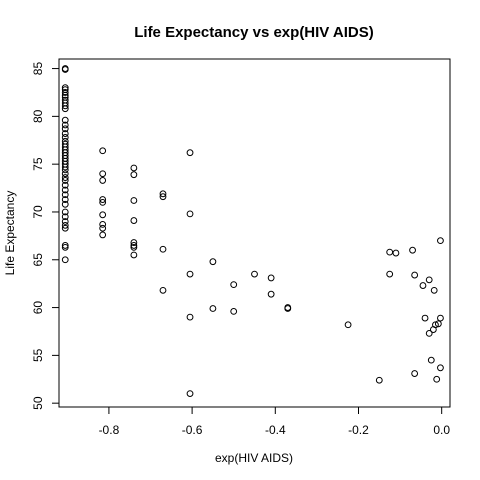 The image size is (480, 480). I want to click on x-tick-label: -0.2, so click(358, 430).